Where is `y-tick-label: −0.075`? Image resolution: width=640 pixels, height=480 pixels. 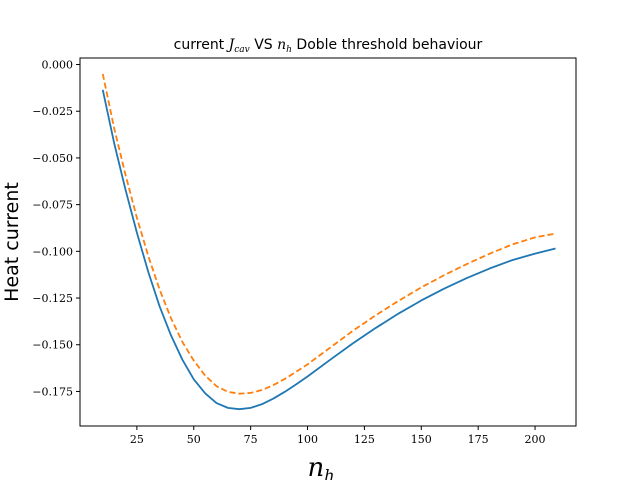
y-tick-label: −0.075 is located at coordinates (52, 205).